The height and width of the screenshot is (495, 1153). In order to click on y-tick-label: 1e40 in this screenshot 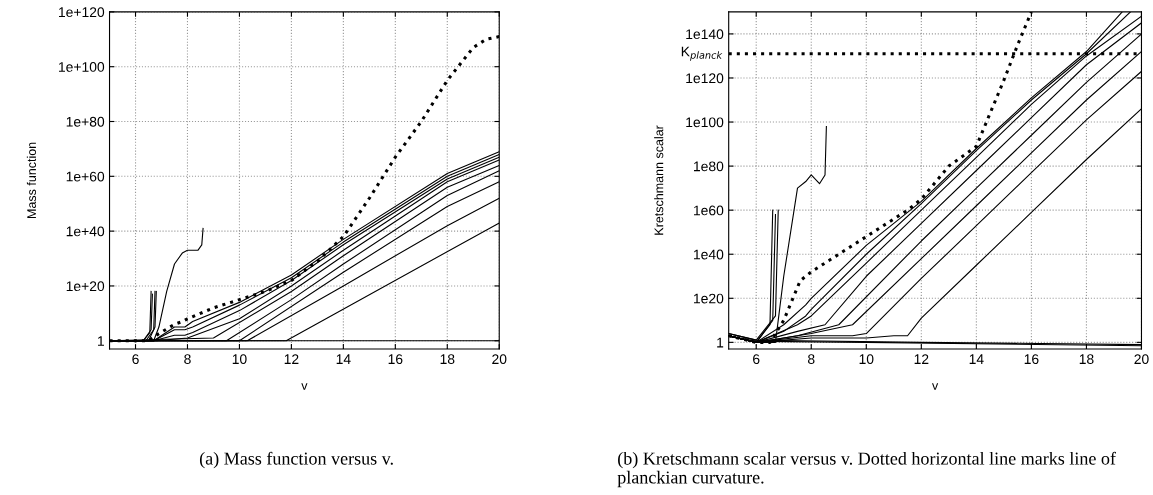, I will do `click(709, 254)`.